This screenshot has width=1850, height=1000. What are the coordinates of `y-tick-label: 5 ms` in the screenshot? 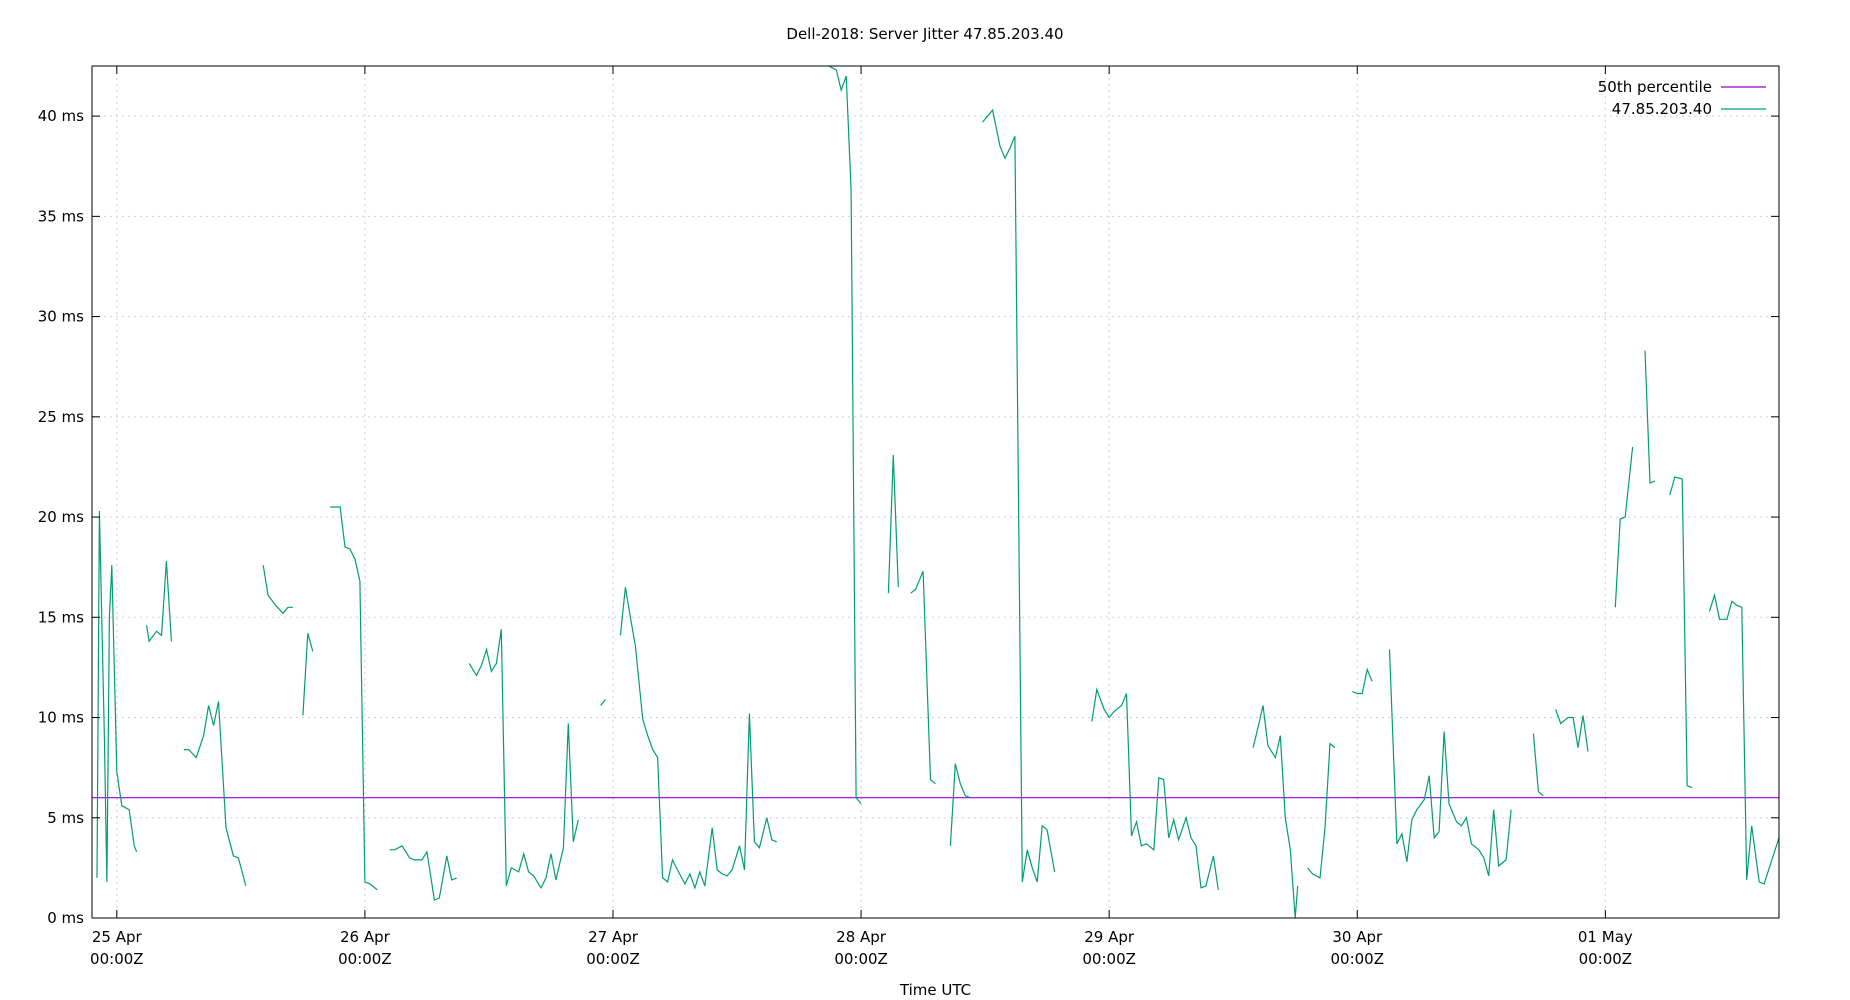 It's located at (65, 818).